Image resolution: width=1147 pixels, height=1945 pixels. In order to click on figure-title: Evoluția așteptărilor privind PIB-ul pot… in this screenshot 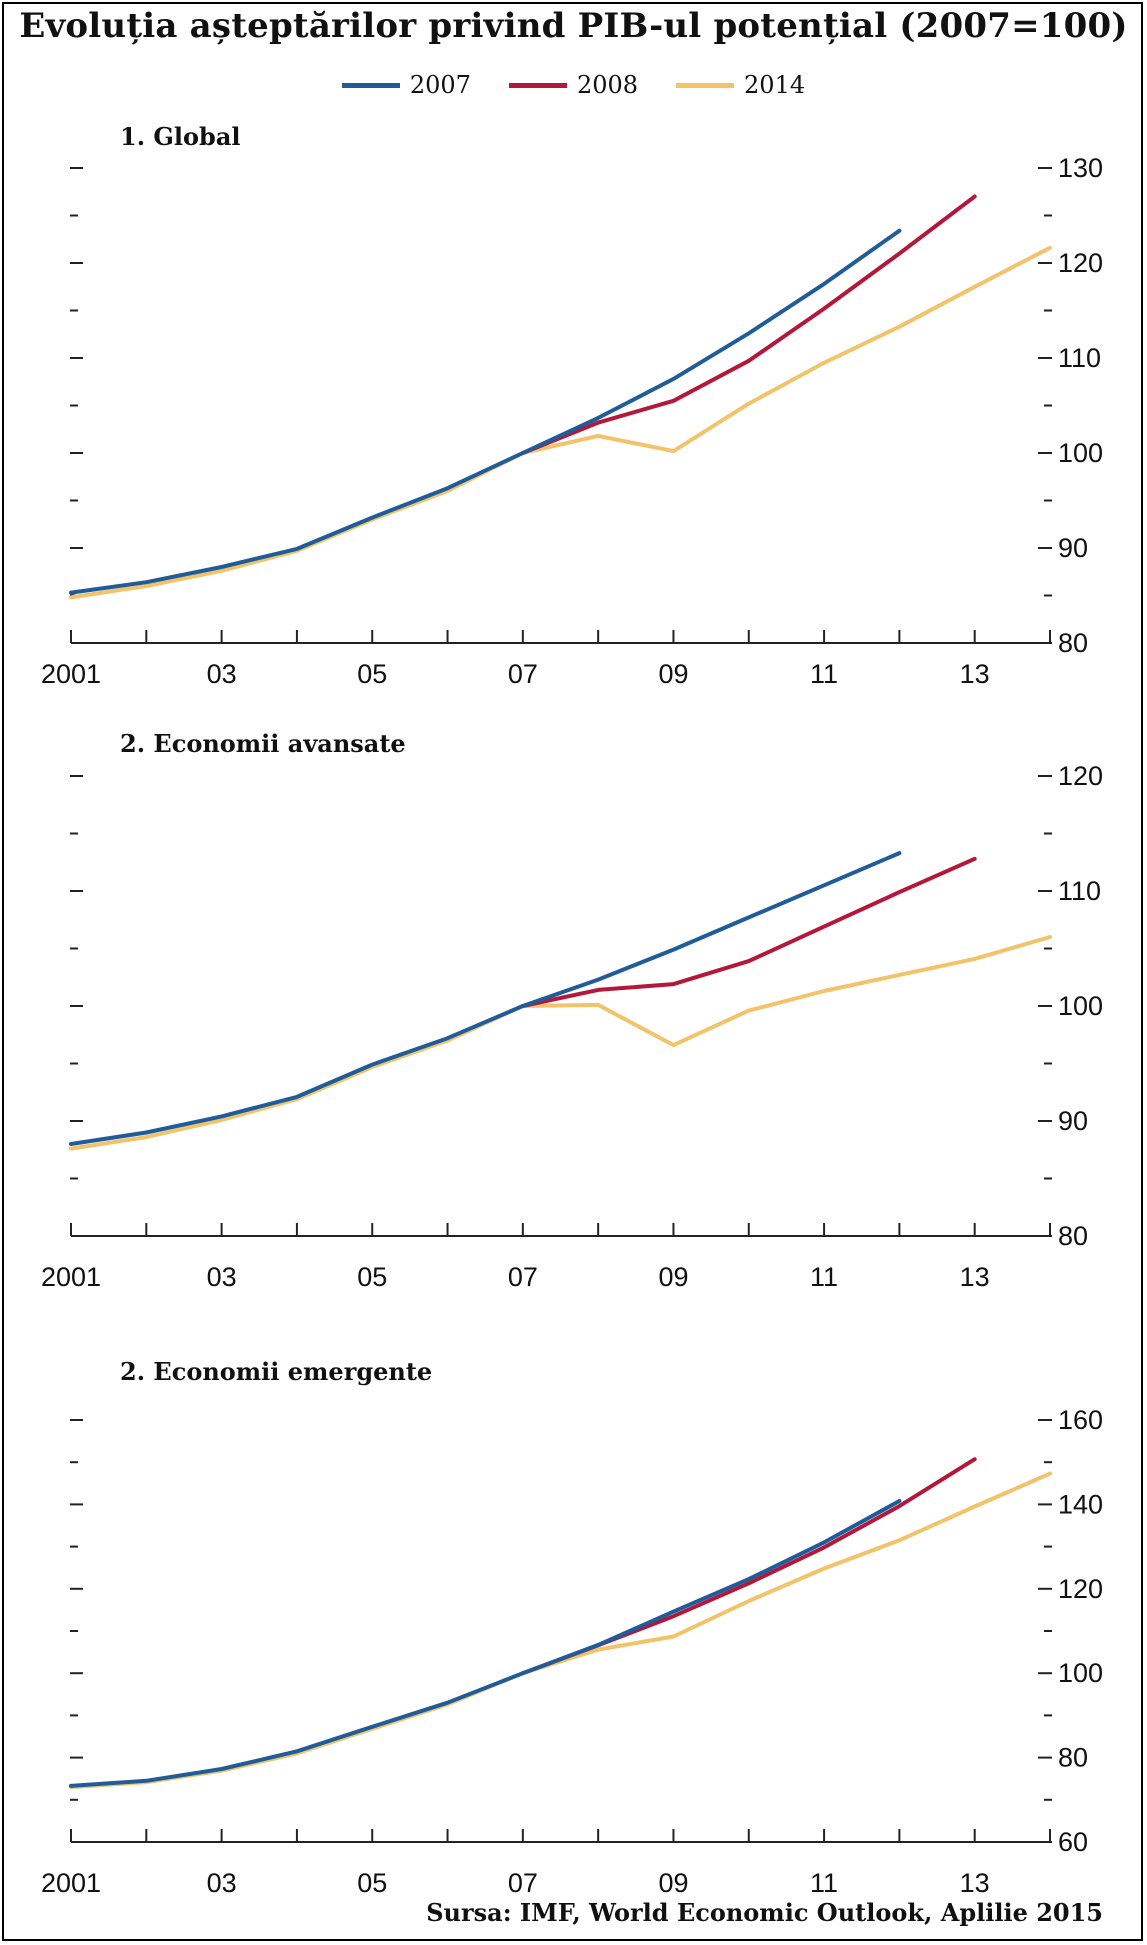, I will do `click(573, 26)`.